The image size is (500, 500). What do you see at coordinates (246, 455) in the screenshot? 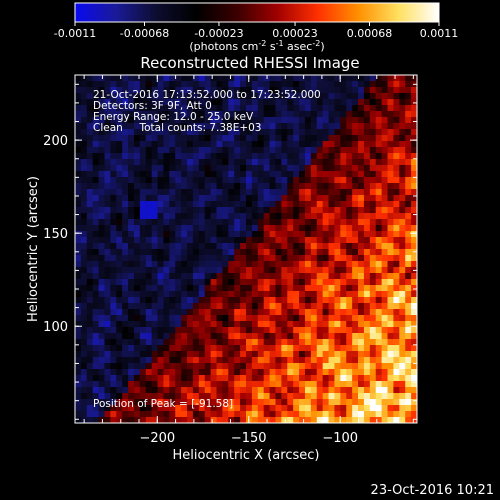
I see `x-axis-label: Heliocentric X (arcsec)` at bounding box center [246, 455].